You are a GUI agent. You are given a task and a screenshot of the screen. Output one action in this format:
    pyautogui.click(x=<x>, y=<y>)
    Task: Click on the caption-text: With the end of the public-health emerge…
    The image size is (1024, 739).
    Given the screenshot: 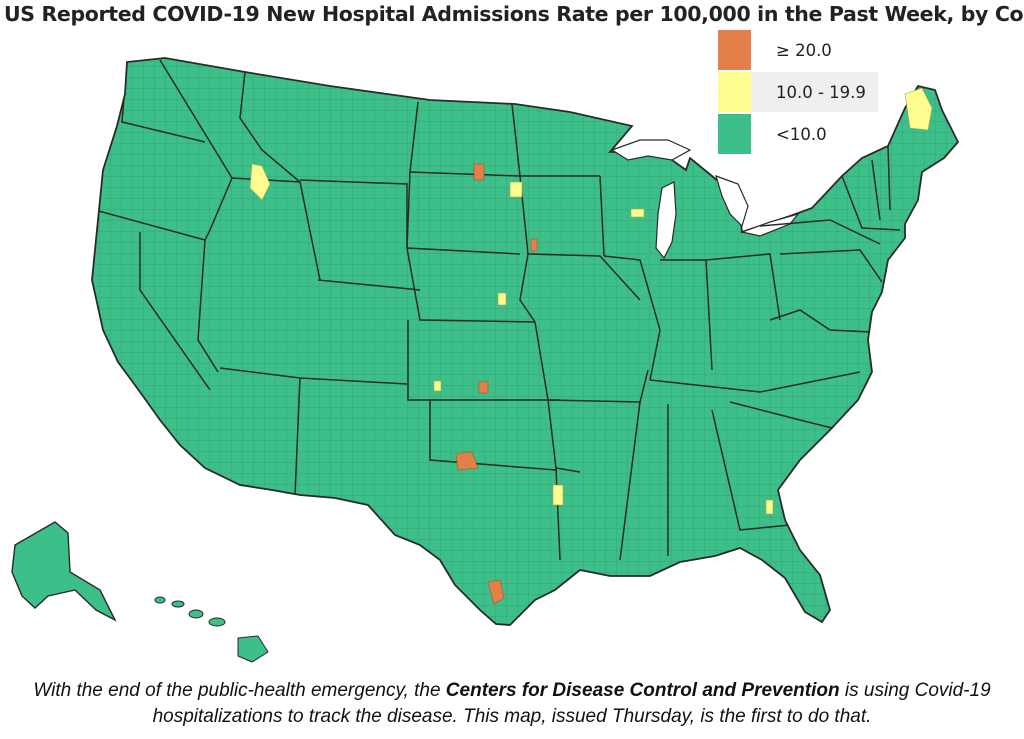 What is the action you would take?
    pyautogui.click(x=239, y=690)
    